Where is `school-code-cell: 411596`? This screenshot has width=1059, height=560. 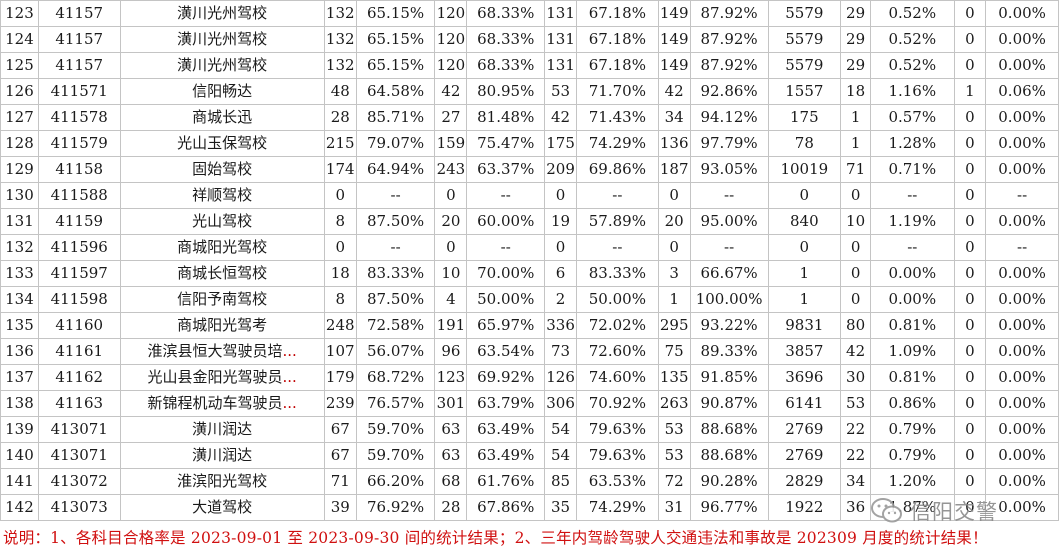
school-code-cell: 411596 is located at coordinates (79, 247).